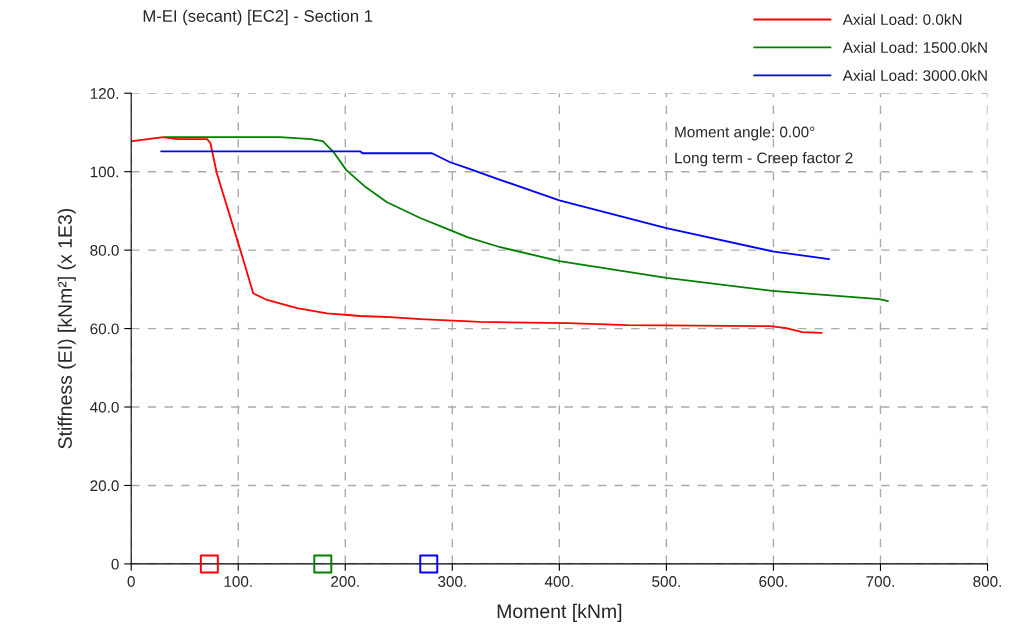 The image size is (1017, 643). Describe the element at coordinates (452, 581) in the screenshot. I see `x-tick-label: 300.` at that location.